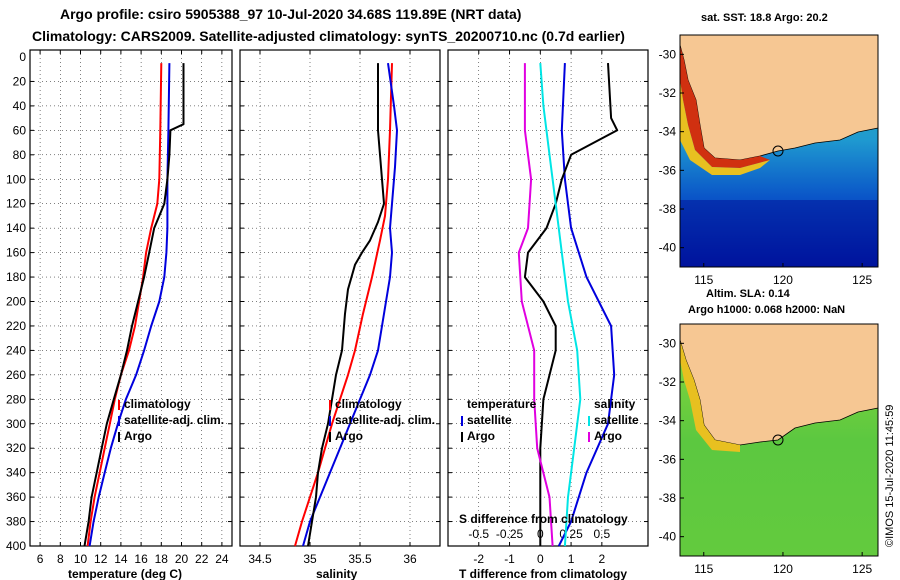 The image size is (900, 580). I want to click on x-tick-label: 22, so click(202, 559).